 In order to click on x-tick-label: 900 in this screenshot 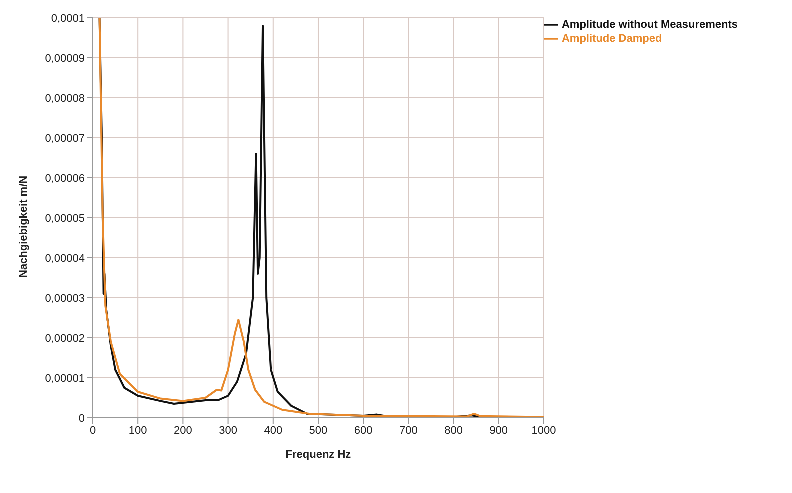, I will do `click(499, 430)`.